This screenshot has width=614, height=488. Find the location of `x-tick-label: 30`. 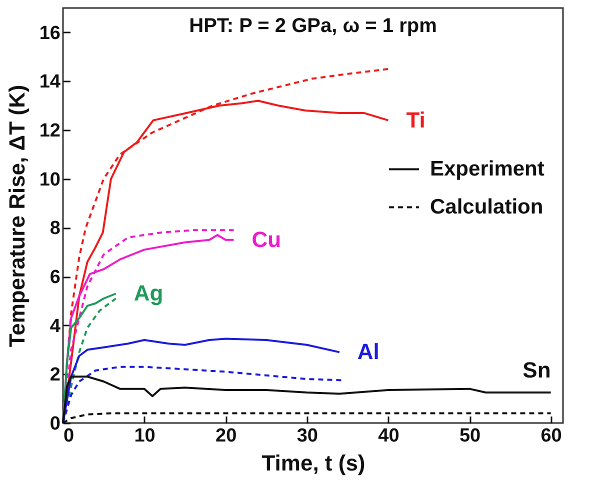

x-tick-label: 30 is located at coordinates (307, 436).